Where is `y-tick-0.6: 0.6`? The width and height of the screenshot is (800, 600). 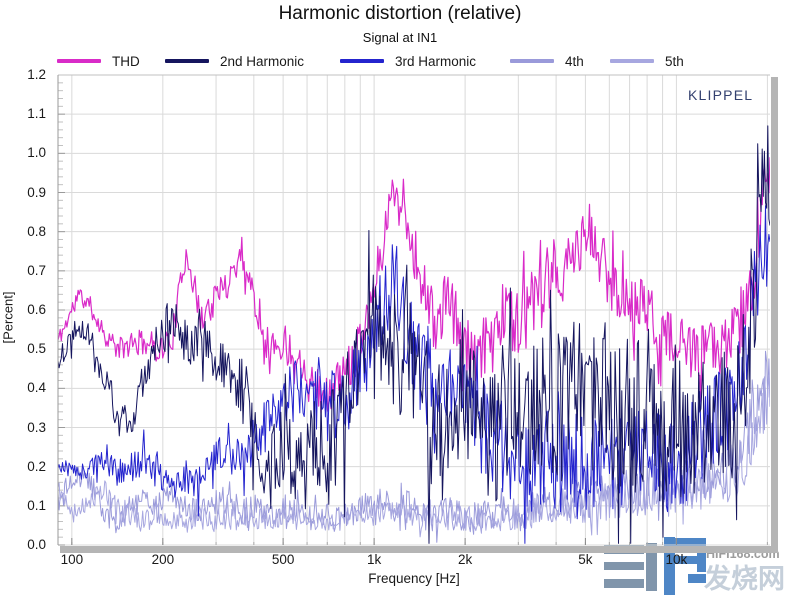
y-tick-0.6: 0.6 is located at coordinates (36, 309).